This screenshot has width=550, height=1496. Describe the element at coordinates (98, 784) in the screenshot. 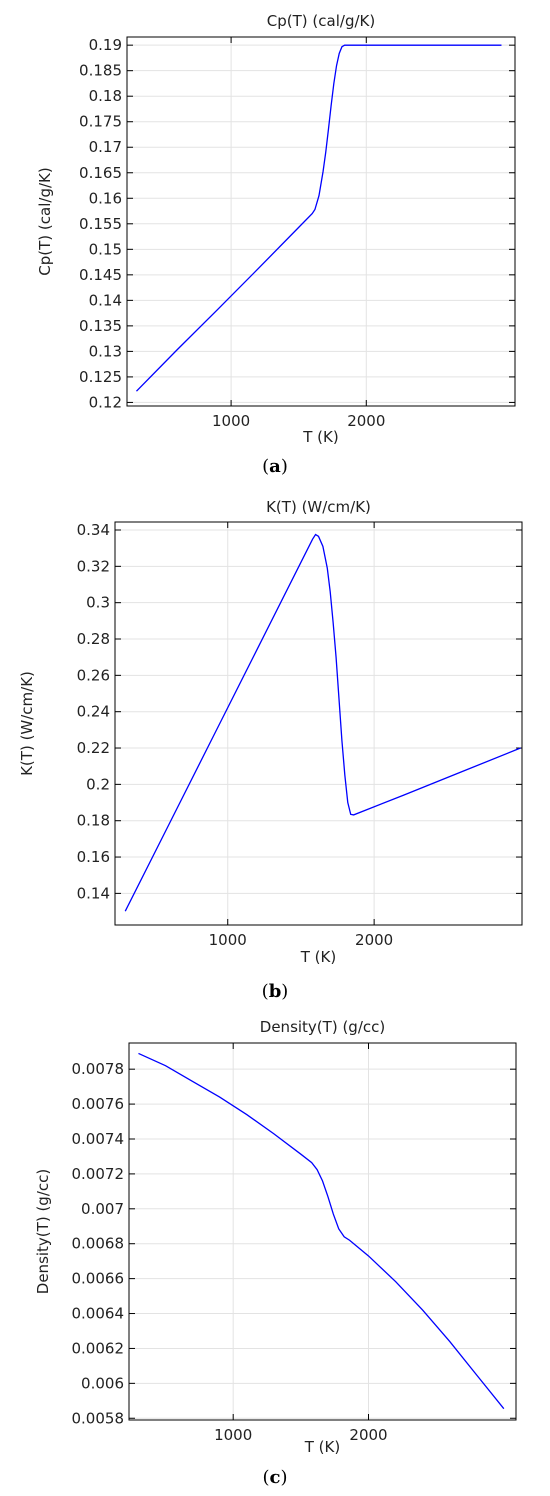

I see `y-tick-label: 0.2` at that location.